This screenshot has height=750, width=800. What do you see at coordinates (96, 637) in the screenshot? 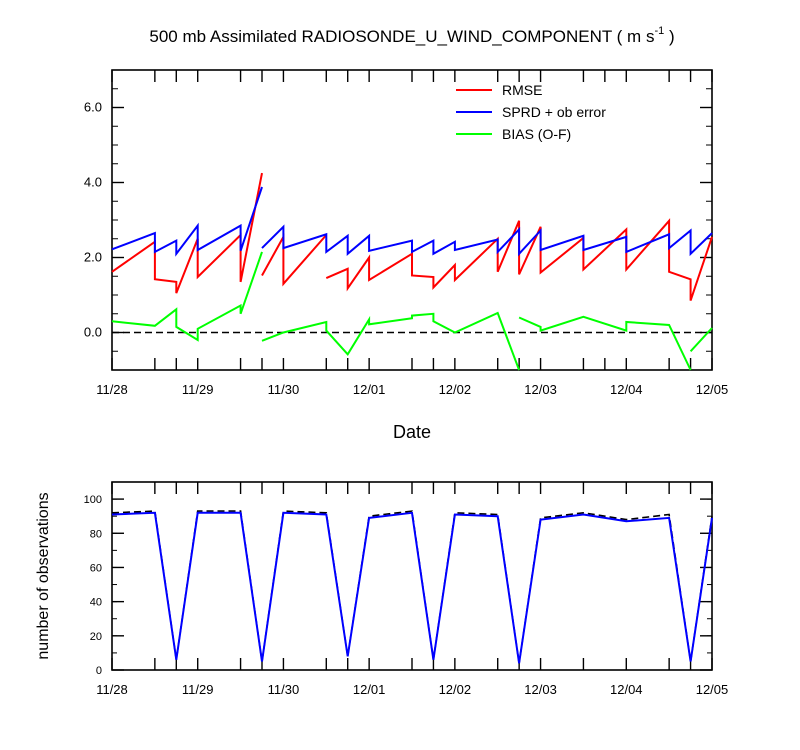
I see `bottom-y-tick-label: 20` at bounding box center [96, 637].